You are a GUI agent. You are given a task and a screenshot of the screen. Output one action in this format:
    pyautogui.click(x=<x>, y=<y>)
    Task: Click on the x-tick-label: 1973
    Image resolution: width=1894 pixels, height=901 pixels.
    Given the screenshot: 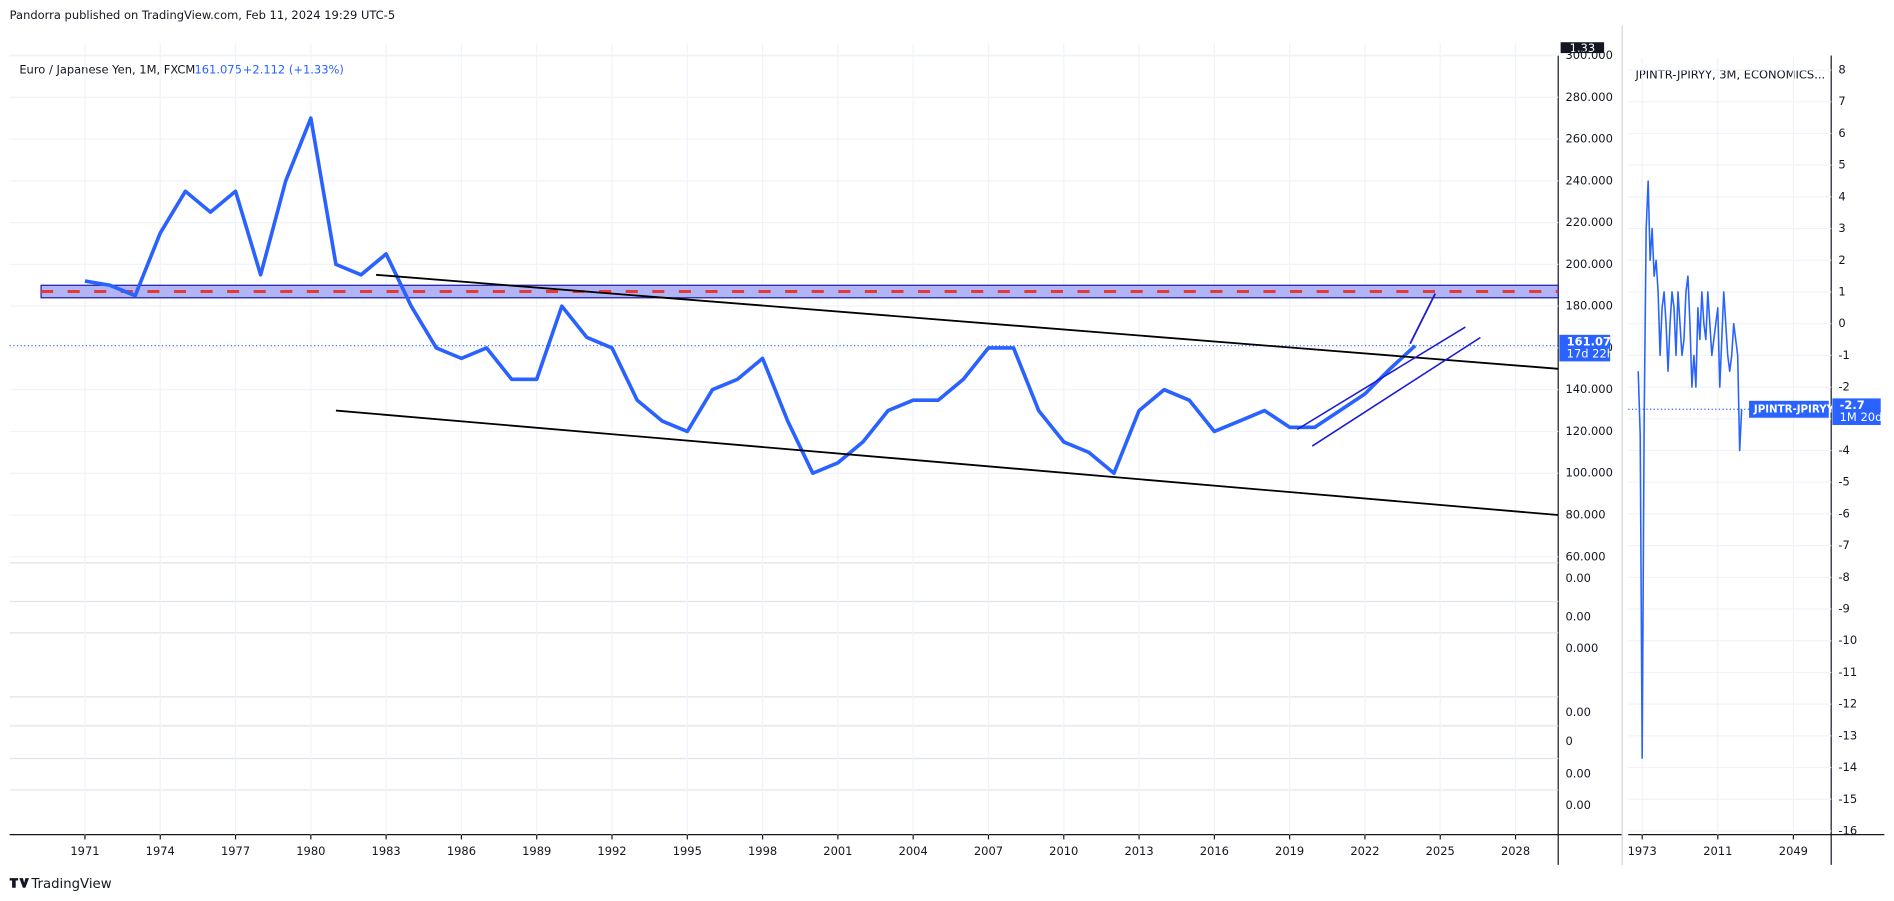 What is the action you would take?
    pyautogui.click(x=1642, y=851)
    